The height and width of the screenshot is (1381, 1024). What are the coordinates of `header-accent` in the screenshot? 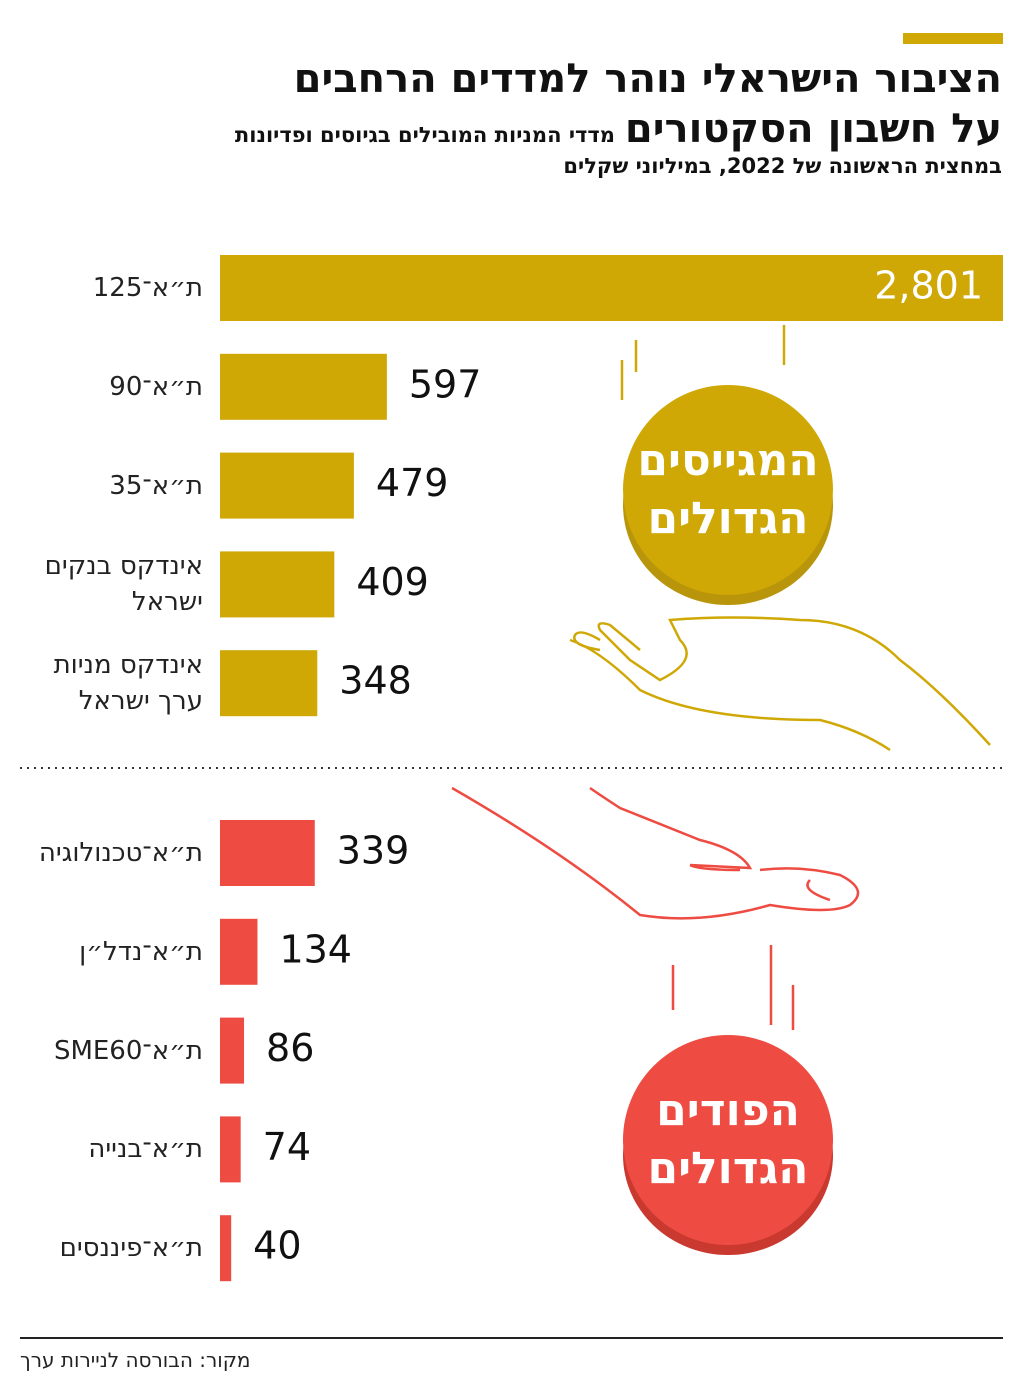 It's located at (953, 38).